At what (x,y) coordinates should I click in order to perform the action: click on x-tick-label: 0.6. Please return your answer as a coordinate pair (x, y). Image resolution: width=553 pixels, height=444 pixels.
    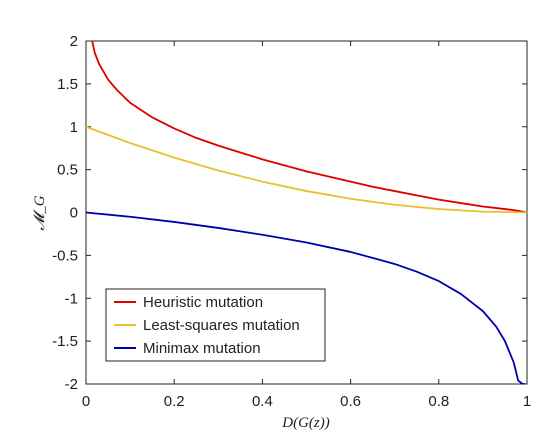
    Looking at the image, I should click on (350, 401).